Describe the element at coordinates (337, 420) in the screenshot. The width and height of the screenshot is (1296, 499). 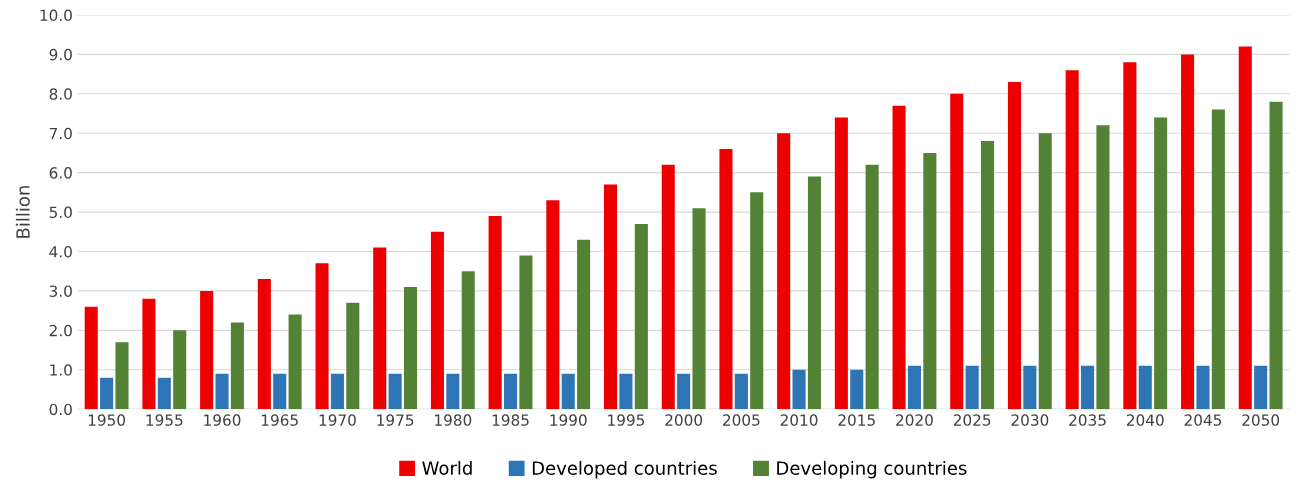
I see `x-tick-label: 1970` at that location.